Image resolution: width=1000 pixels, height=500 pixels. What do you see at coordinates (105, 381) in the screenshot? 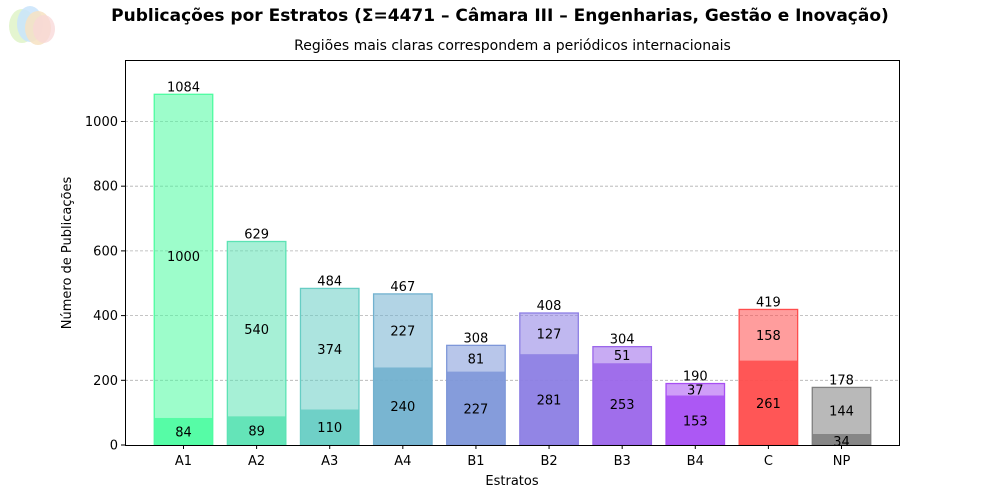
I see `y-tick-label: 200` at bounding box center [105, 381].